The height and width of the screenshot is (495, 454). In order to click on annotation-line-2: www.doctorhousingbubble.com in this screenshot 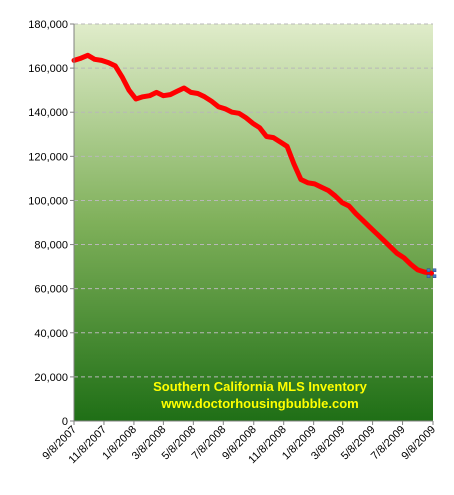, I will do `click(259, 403)`.